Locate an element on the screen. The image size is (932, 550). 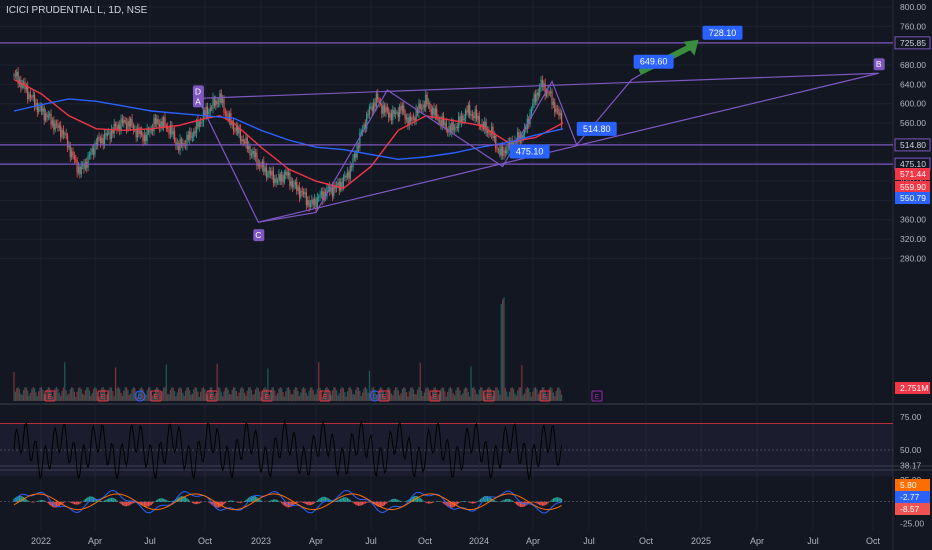
y-tick-label: 280.00 is located at coordinates (913, 258).